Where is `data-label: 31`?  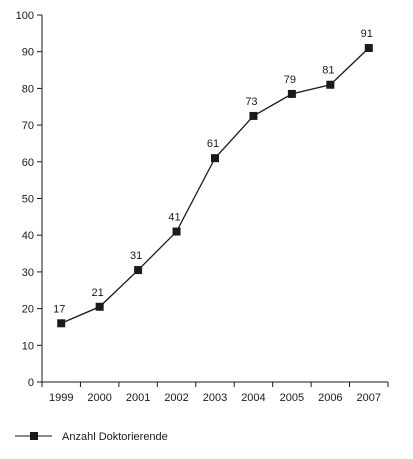 data-label: 31 is located at coordinates (136, 256).